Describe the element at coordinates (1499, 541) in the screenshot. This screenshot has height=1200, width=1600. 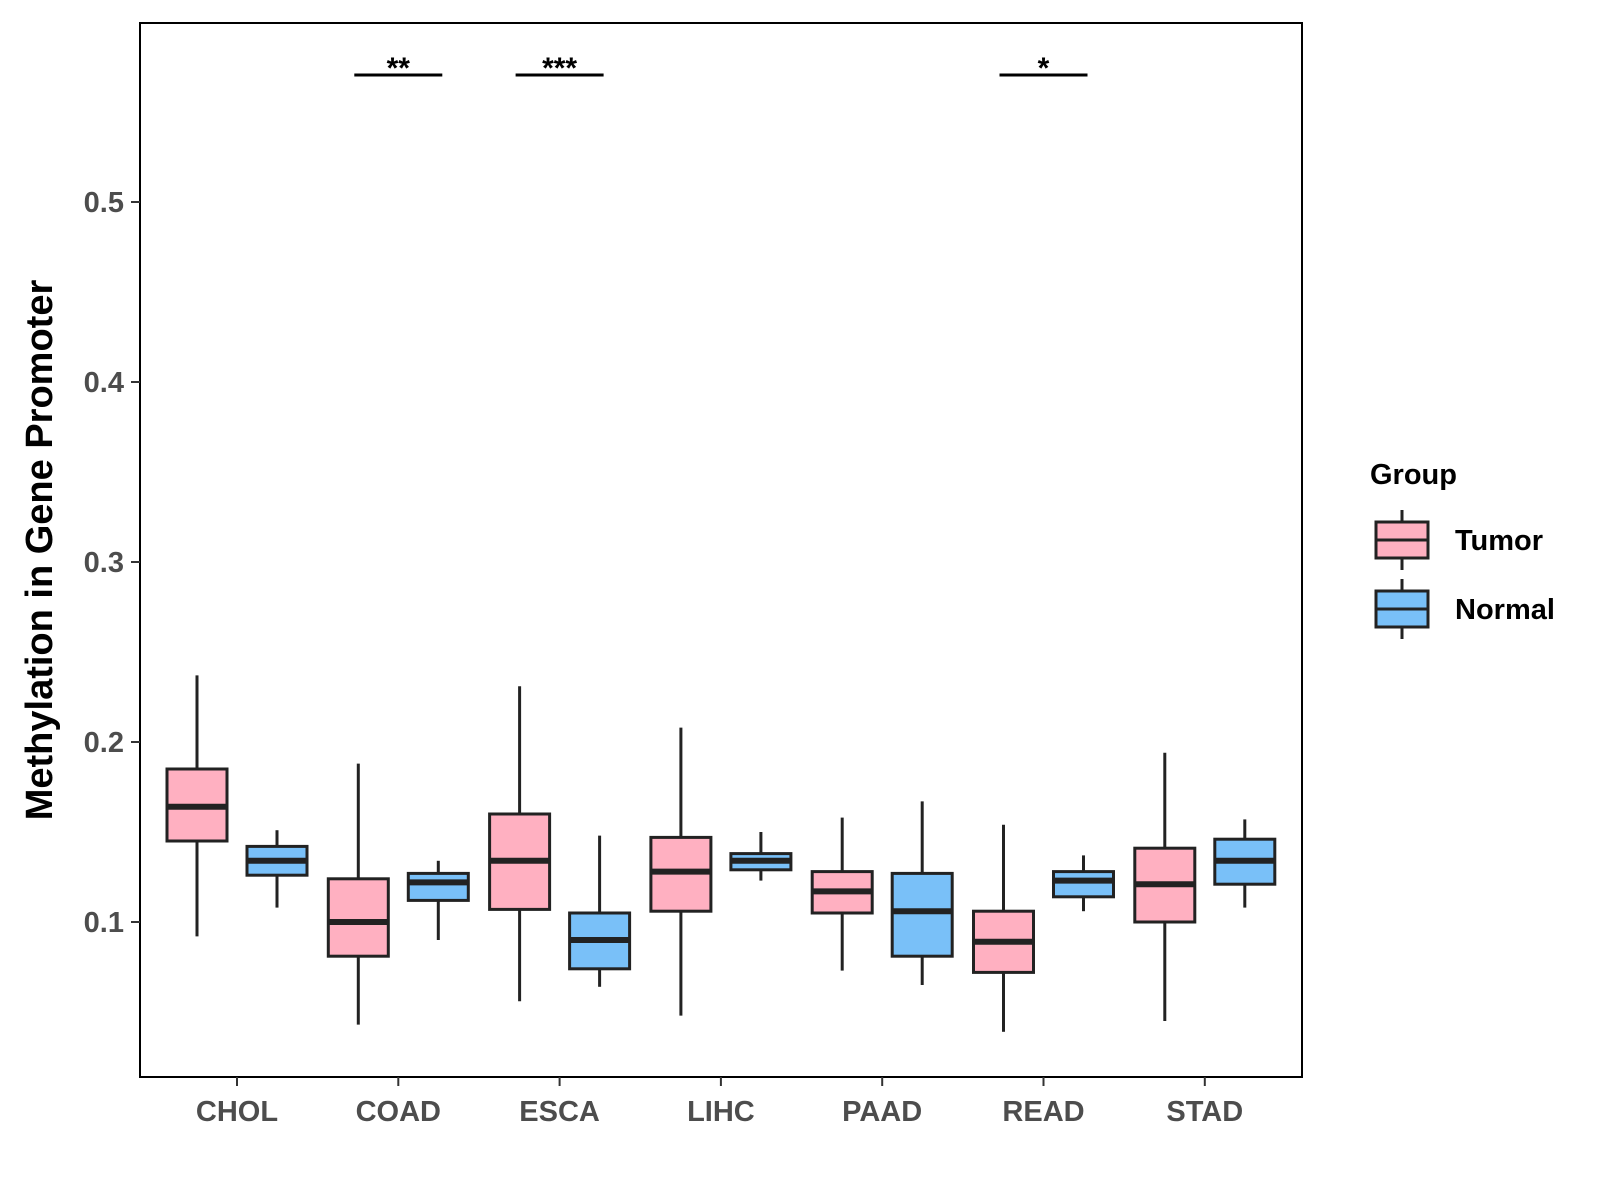
I see `legend-label: Tumor` at that location.